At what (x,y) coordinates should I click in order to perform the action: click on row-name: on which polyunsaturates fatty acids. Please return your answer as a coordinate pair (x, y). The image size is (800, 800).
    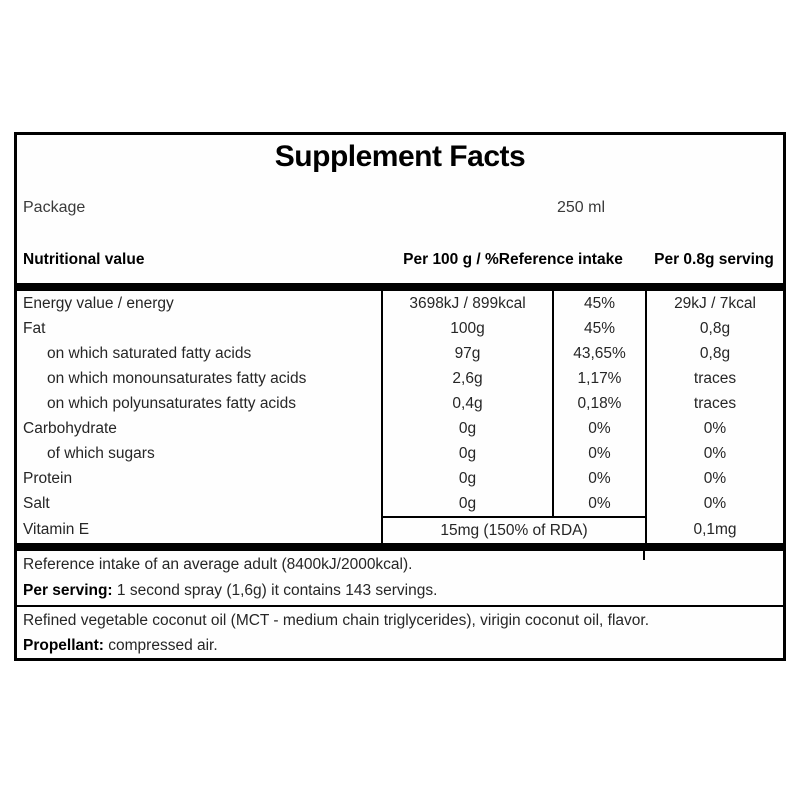
    Looking at the image, I should click on (171, 403).